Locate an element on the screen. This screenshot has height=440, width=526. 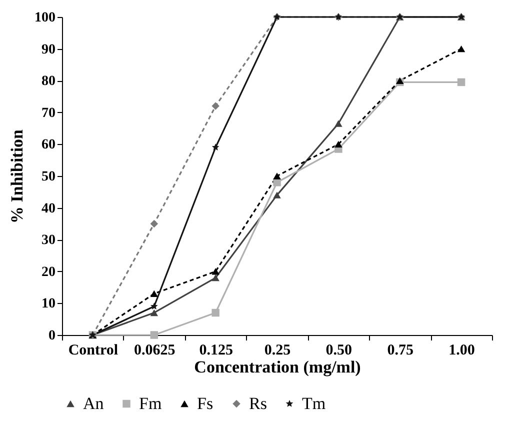
legend-label: Fs is located at coordinates (205, 403).